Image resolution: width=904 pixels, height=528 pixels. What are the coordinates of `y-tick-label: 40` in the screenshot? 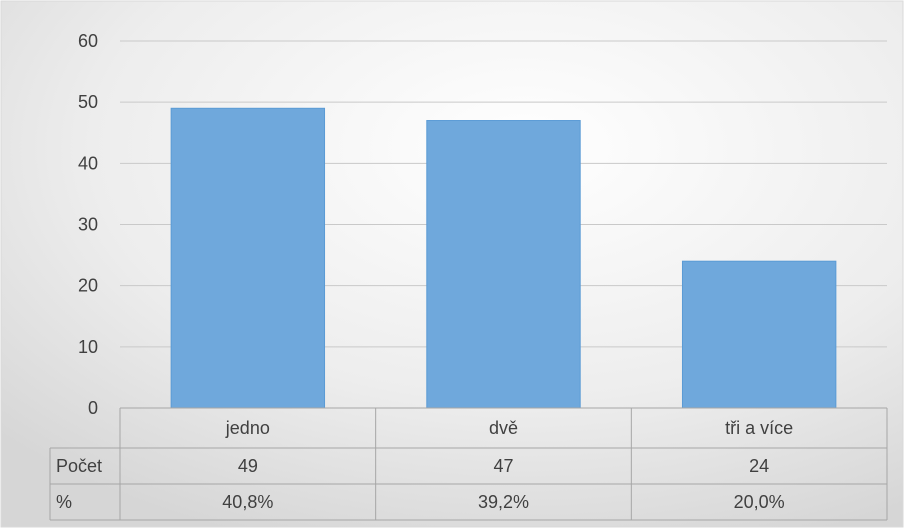 It's located at (88, 163).